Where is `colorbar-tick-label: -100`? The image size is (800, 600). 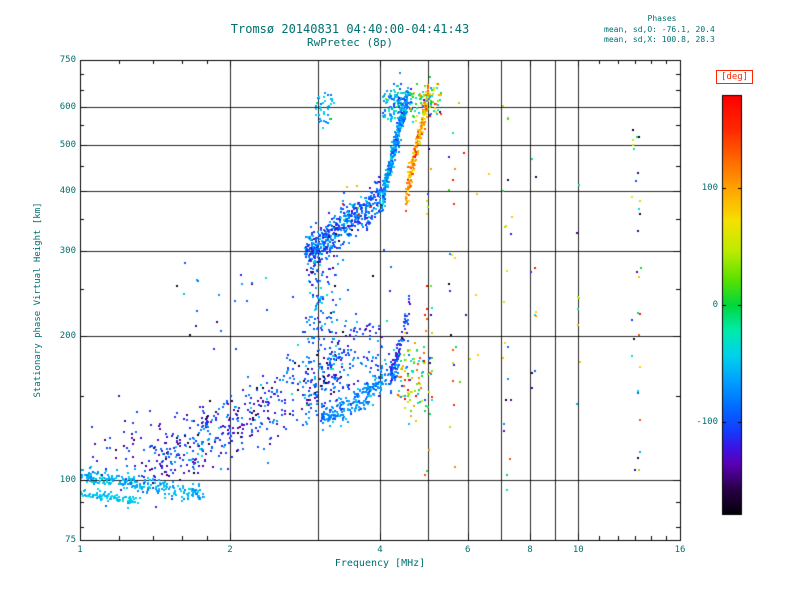
colorbar-tick-label: -100 is located at coordinates (707, 421).